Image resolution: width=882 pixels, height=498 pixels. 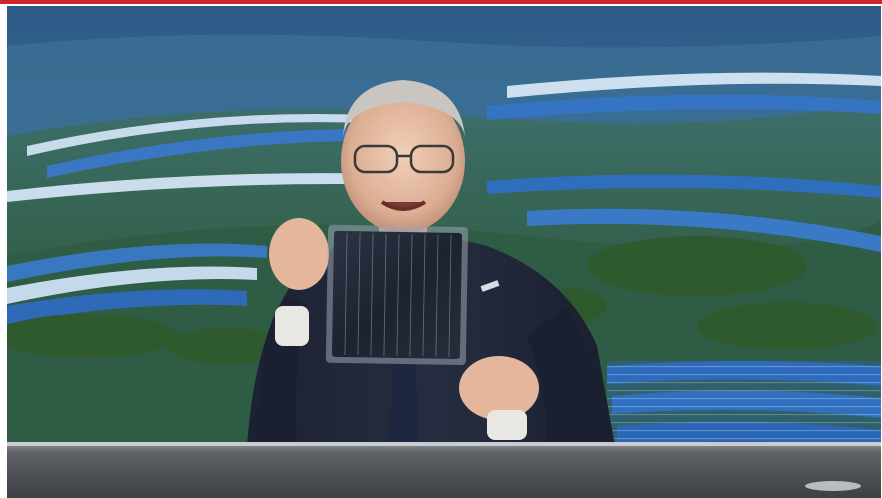 What do you see at coordinates (569, 376) in the screenshot?
I see `right-sleeve` at bounding box center [569, 376].